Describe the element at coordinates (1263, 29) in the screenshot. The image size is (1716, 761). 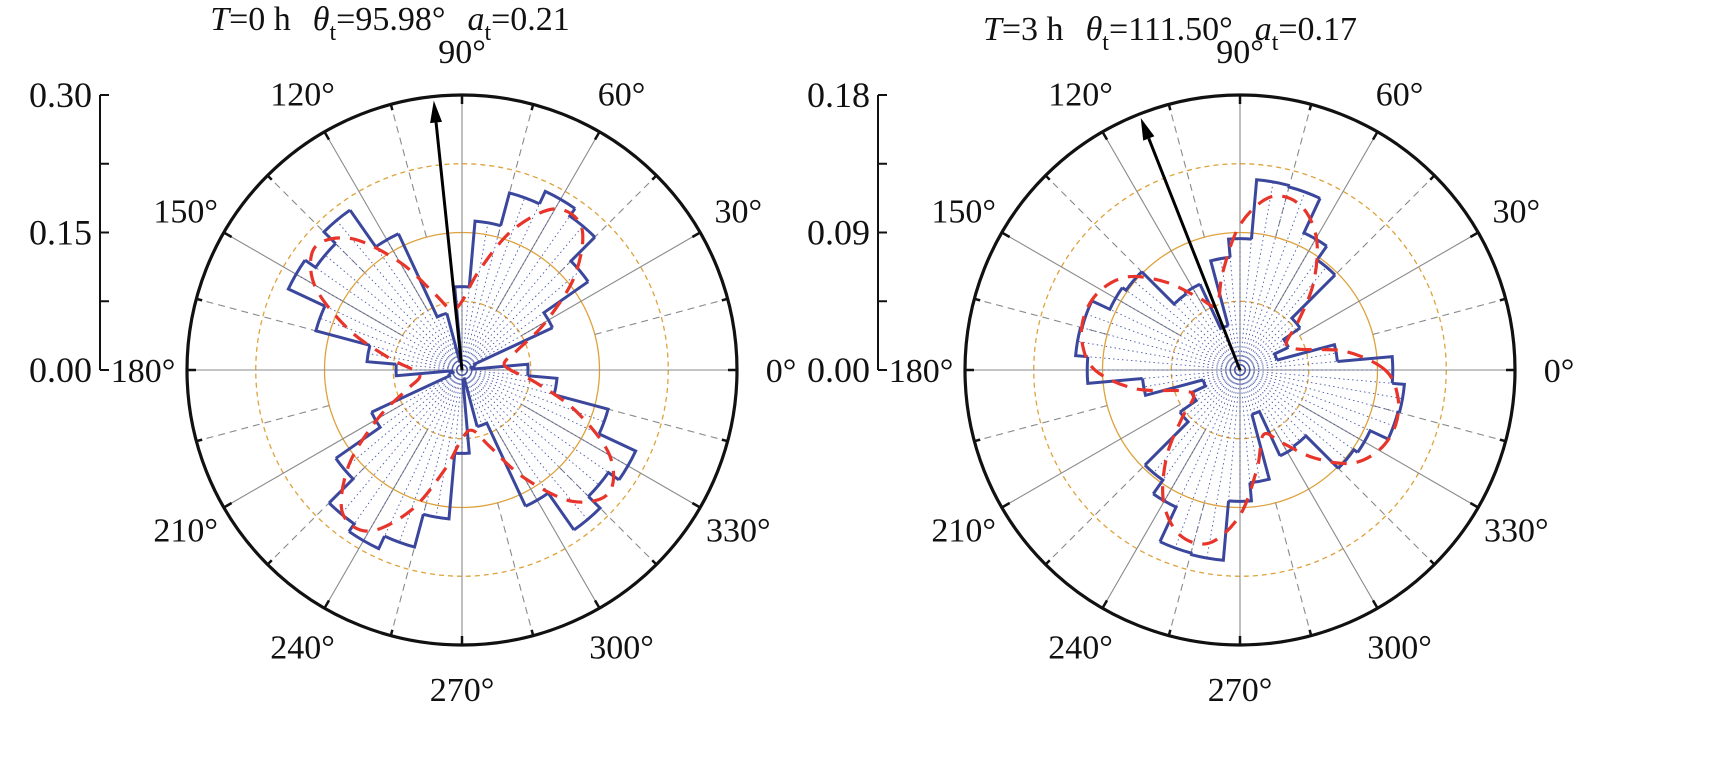
I see `title-a: a` at that location.